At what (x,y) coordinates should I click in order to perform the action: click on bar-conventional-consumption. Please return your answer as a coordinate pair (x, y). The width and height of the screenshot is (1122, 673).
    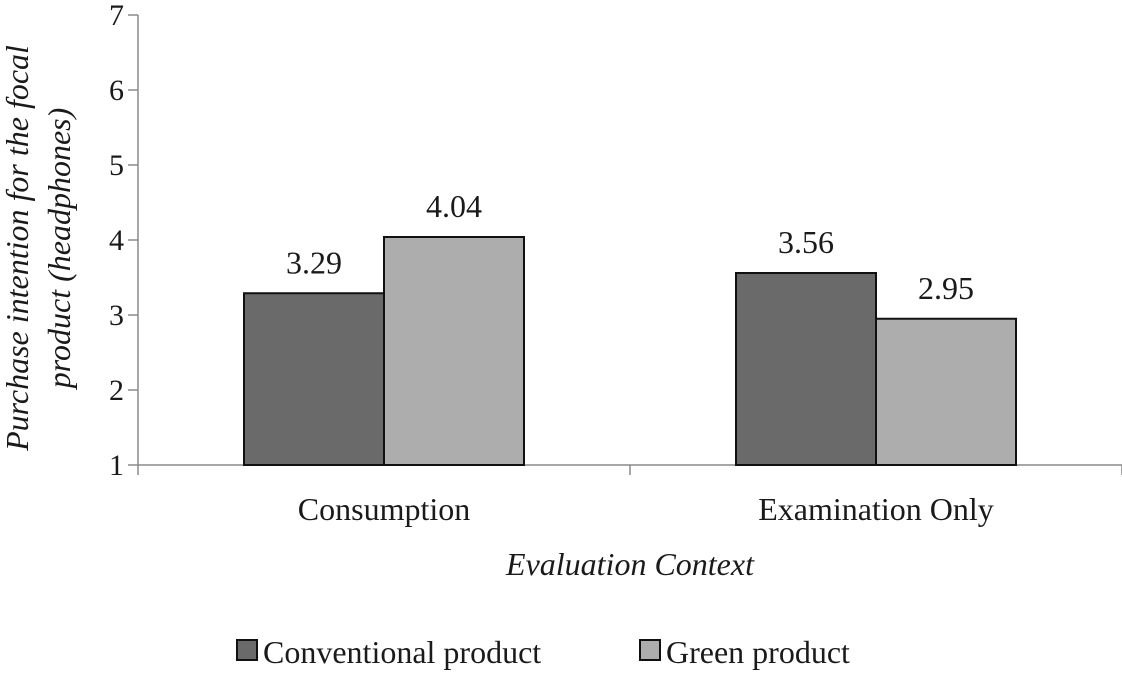
    Looking at the image, I should click on (314, 379).